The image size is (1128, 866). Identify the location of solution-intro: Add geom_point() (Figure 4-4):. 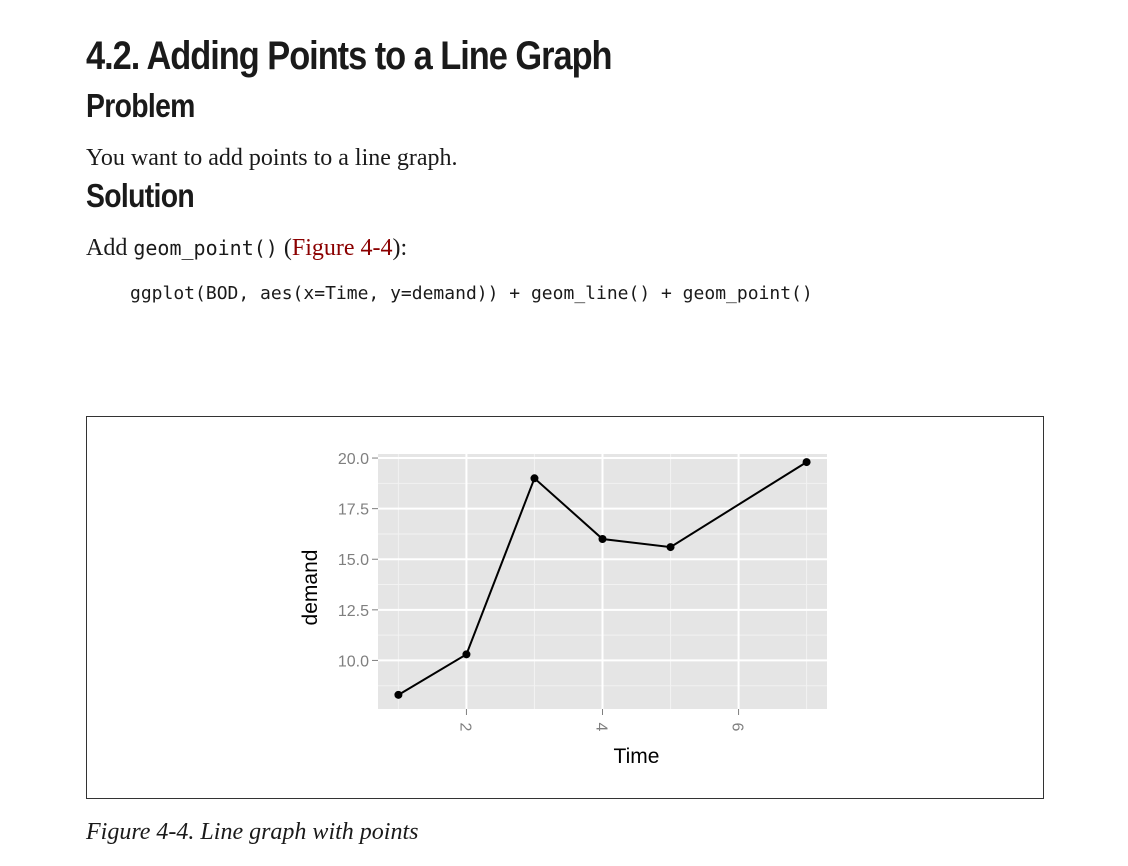
(566, 248).